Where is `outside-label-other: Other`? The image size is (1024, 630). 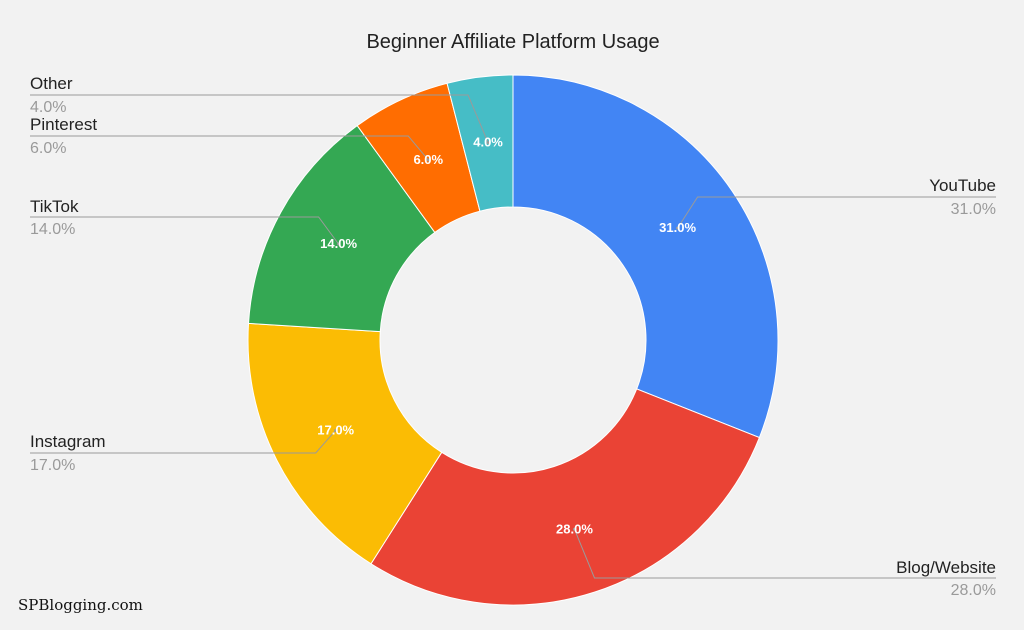
outside-label-other: Other is located at coordinates (51, 83).